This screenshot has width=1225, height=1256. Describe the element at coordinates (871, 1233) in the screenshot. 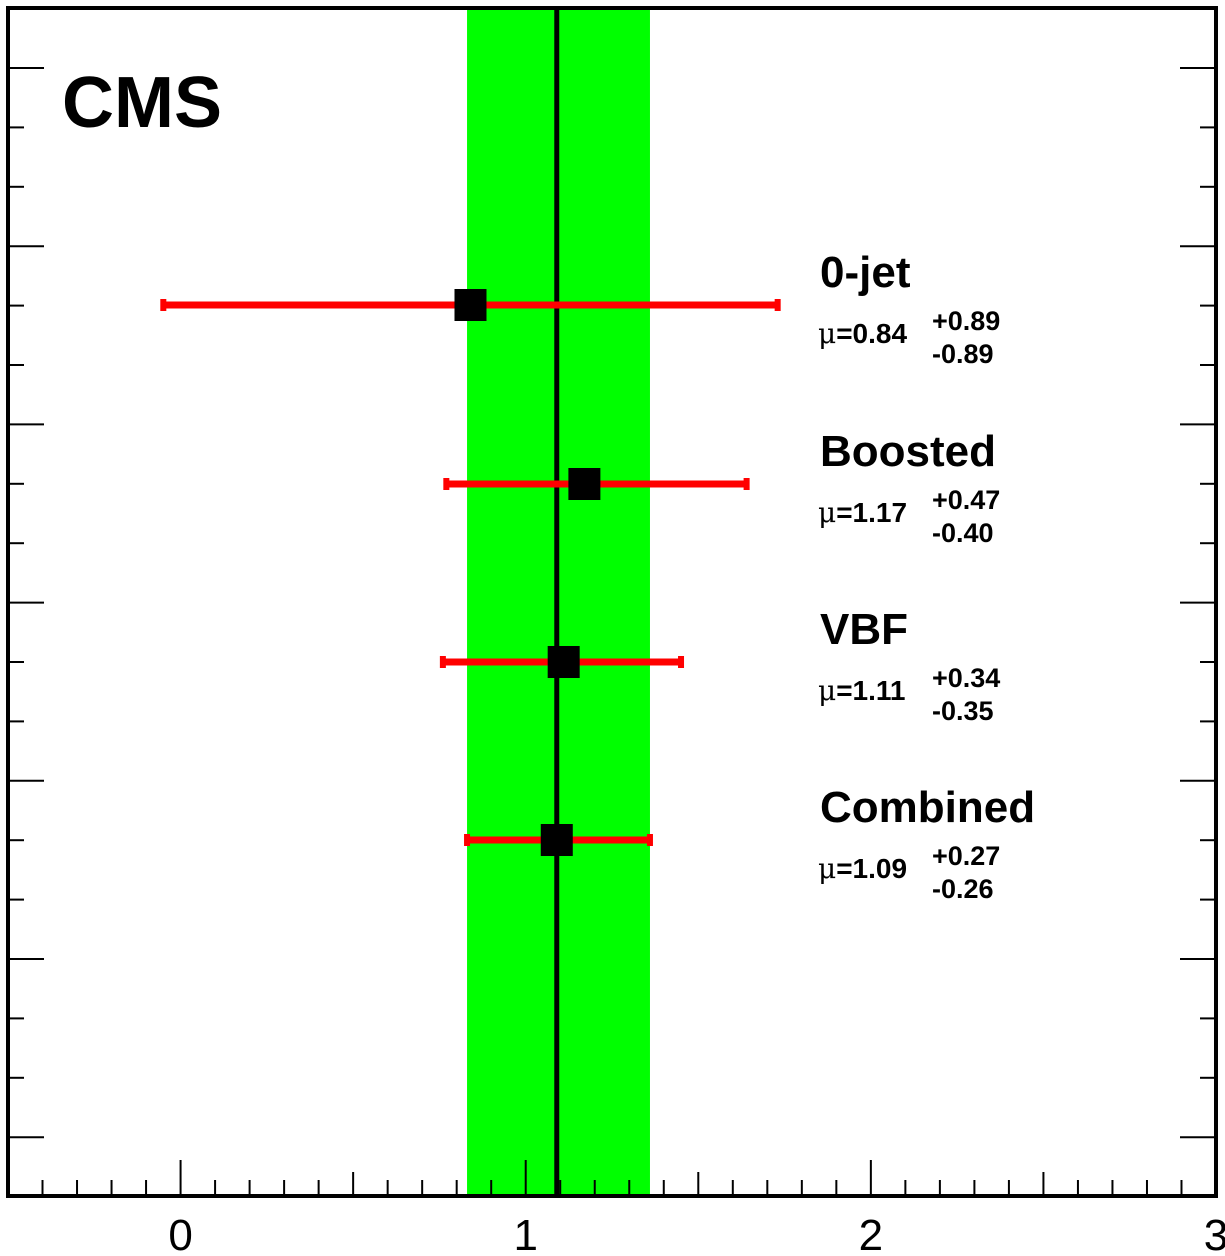

I see `x-tick-label: 2` at that location.